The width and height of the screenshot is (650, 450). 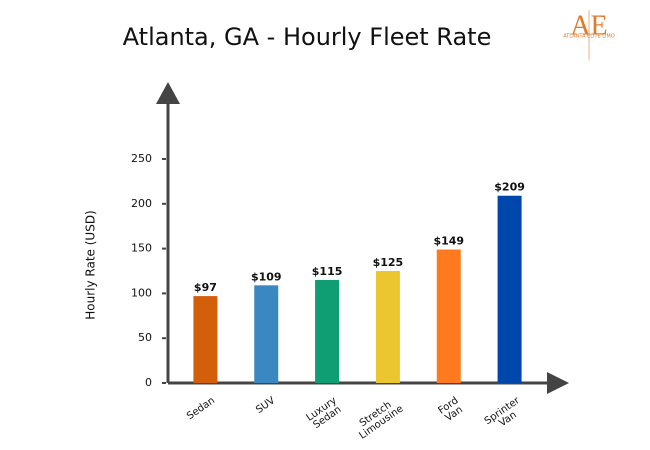 What do you see at coordinates (509, 187) in the screenshot?
I see `value-label: $209` at bounding box center [509, 187].